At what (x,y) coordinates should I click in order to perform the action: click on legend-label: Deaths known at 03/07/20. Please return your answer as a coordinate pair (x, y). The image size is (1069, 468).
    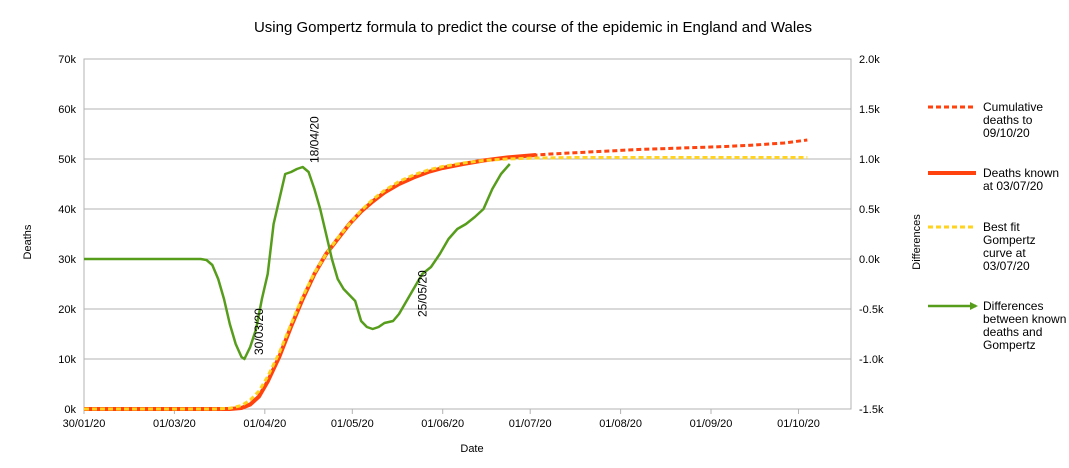
    Looking at the image, I should click on (1021, 179).